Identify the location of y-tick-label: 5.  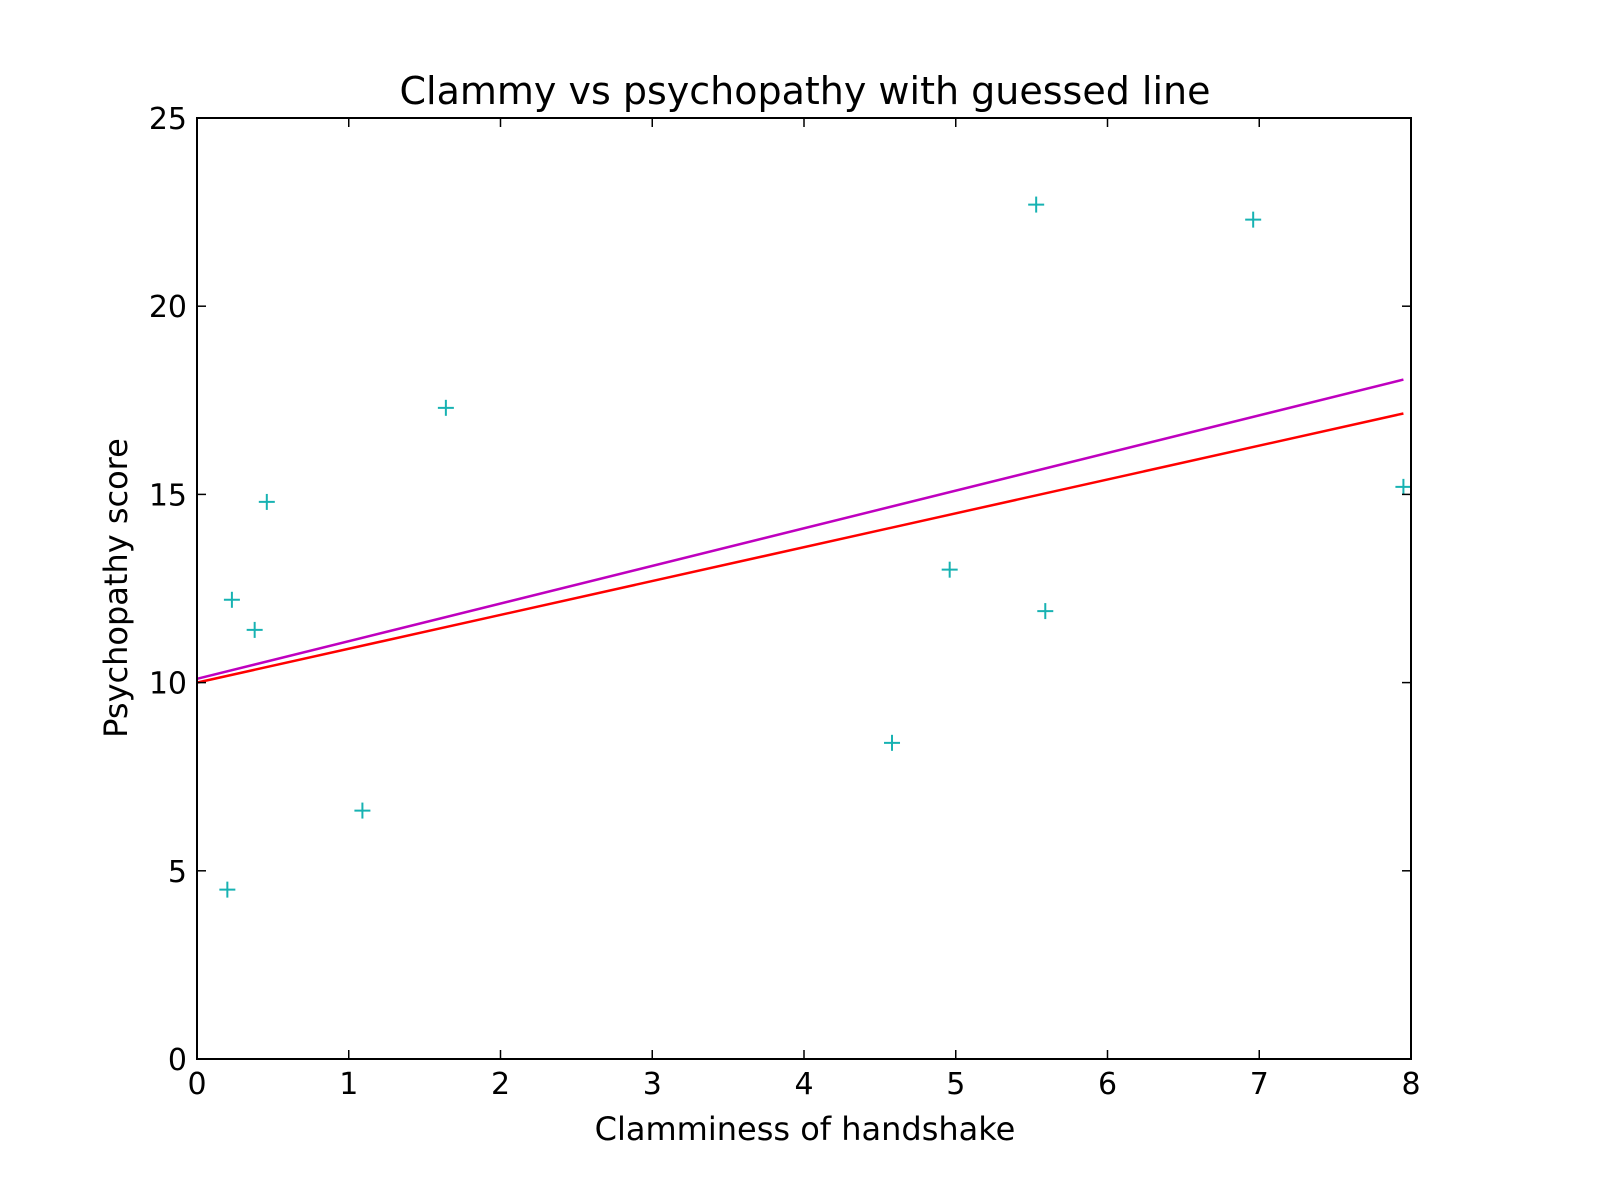
(177, 872).